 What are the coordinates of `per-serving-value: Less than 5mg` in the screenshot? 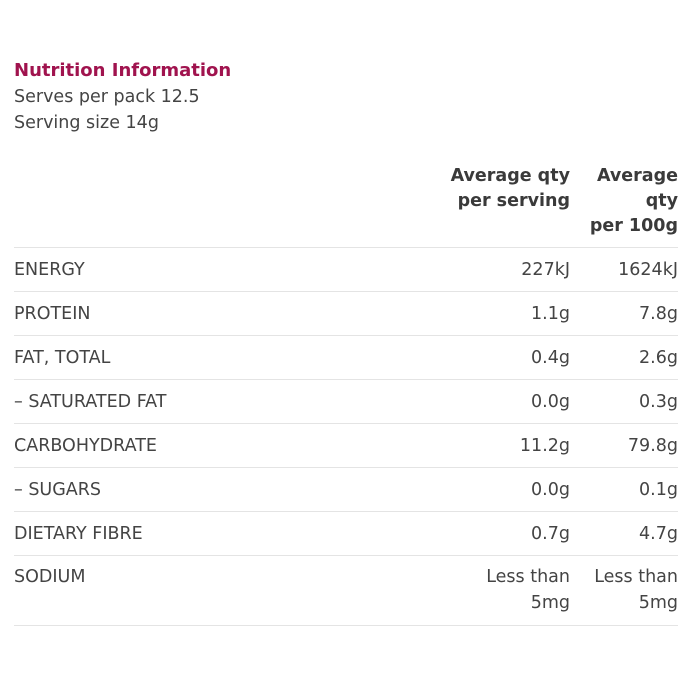 It's located at (507, 590).